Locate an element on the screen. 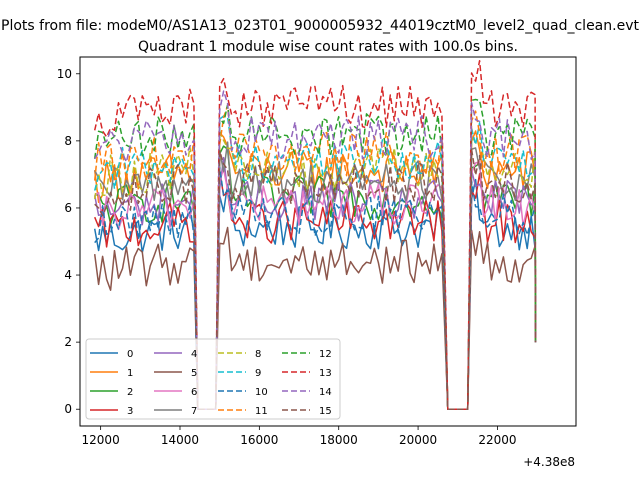 This screenshot has width=640, height=484. legend-label-13: 13 is located at coordinates (325, 373).